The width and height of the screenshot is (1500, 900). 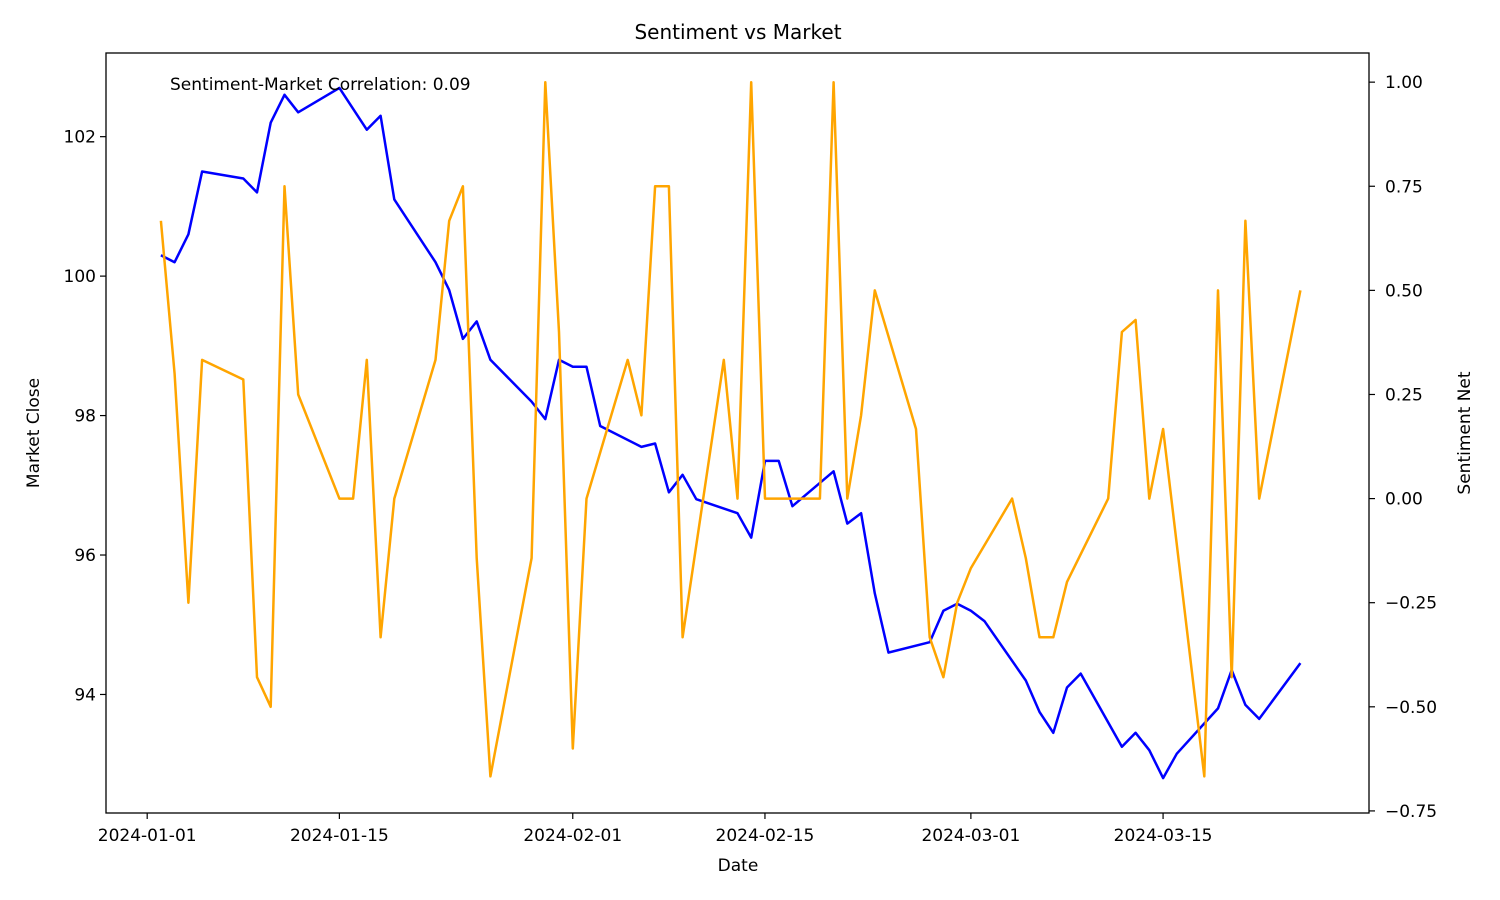 I want to click on y2-tick-label: 0.00, so click(x=1404, y=500).